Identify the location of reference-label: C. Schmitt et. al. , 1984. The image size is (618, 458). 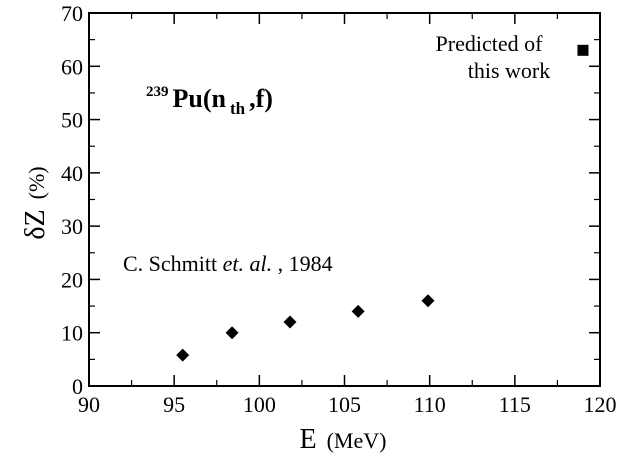
(228, 263).